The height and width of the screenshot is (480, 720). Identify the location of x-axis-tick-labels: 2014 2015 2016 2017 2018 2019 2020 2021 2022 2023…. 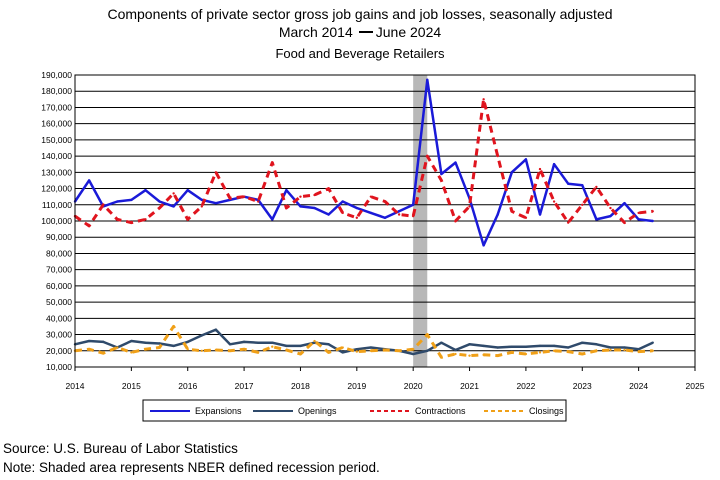
(385, 386).